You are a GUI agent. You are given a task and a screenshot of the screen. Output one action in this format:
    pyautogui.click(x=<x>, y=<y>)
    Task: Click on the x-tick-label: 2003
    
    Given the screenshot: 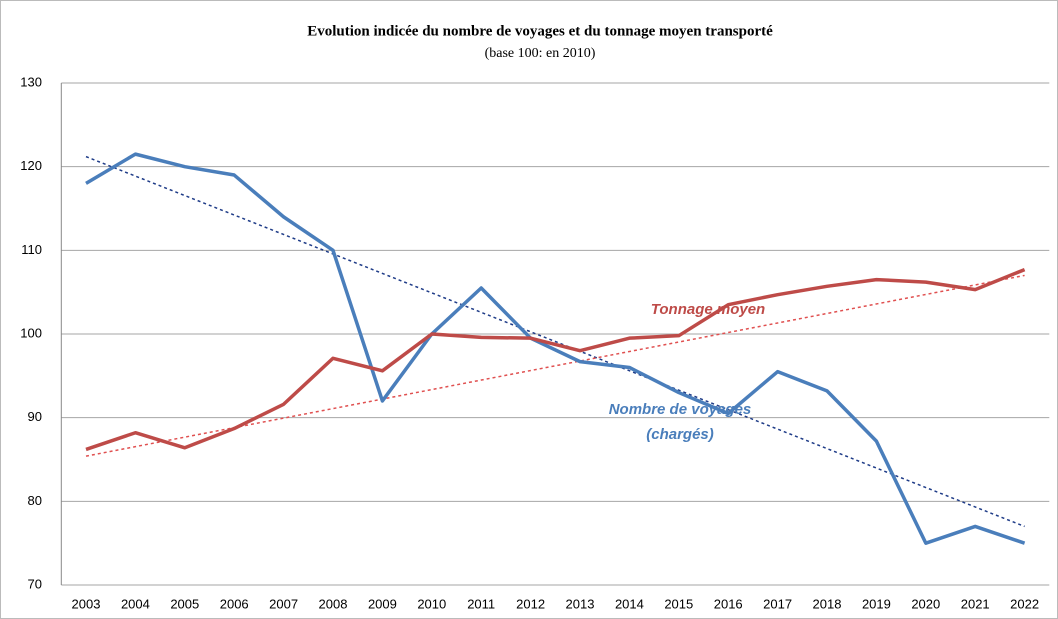 What is the action you would take?
    pyautogui.click(x=86, y=603)
    